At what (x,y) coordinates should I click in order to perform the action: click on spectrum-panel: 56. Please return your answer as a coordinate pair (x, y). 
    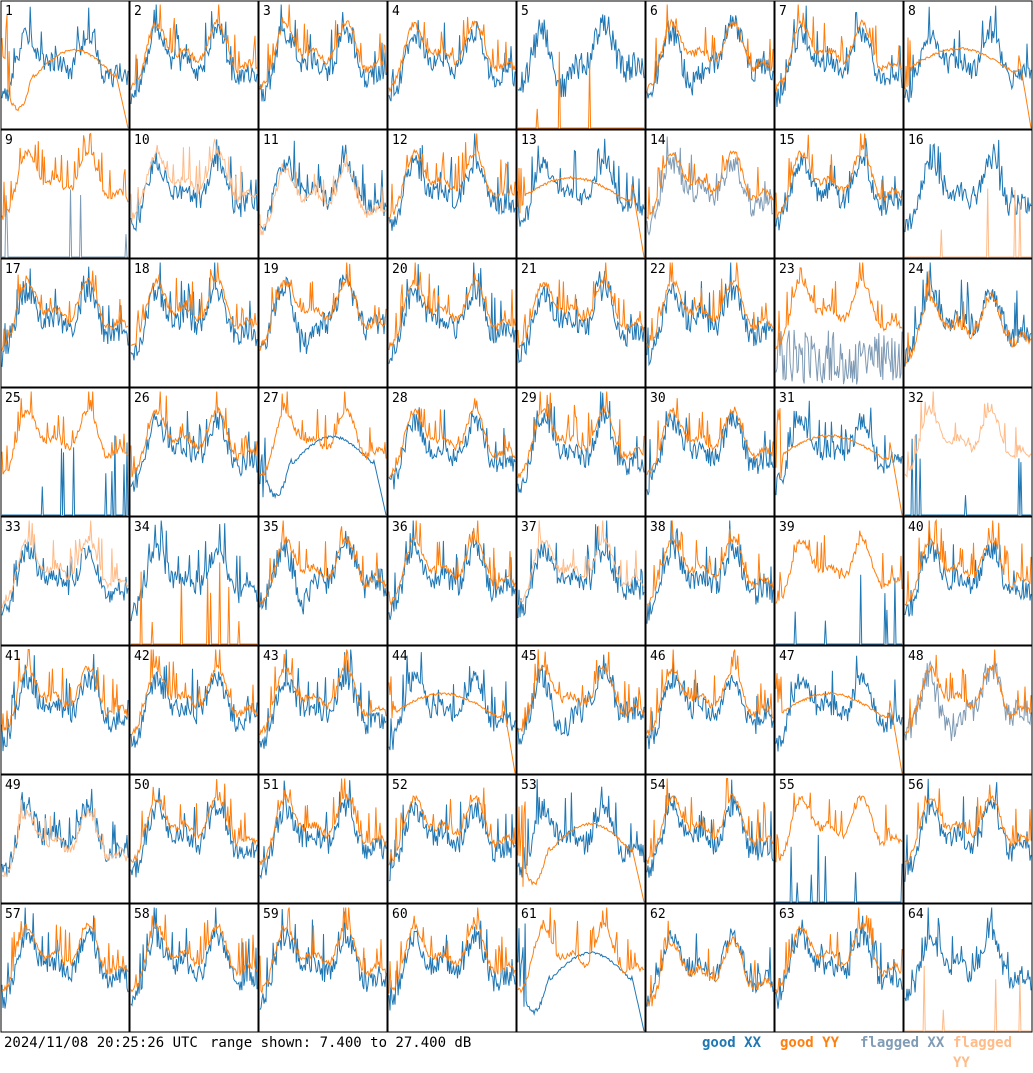
    Looking at the image, I should click on (968, 839).